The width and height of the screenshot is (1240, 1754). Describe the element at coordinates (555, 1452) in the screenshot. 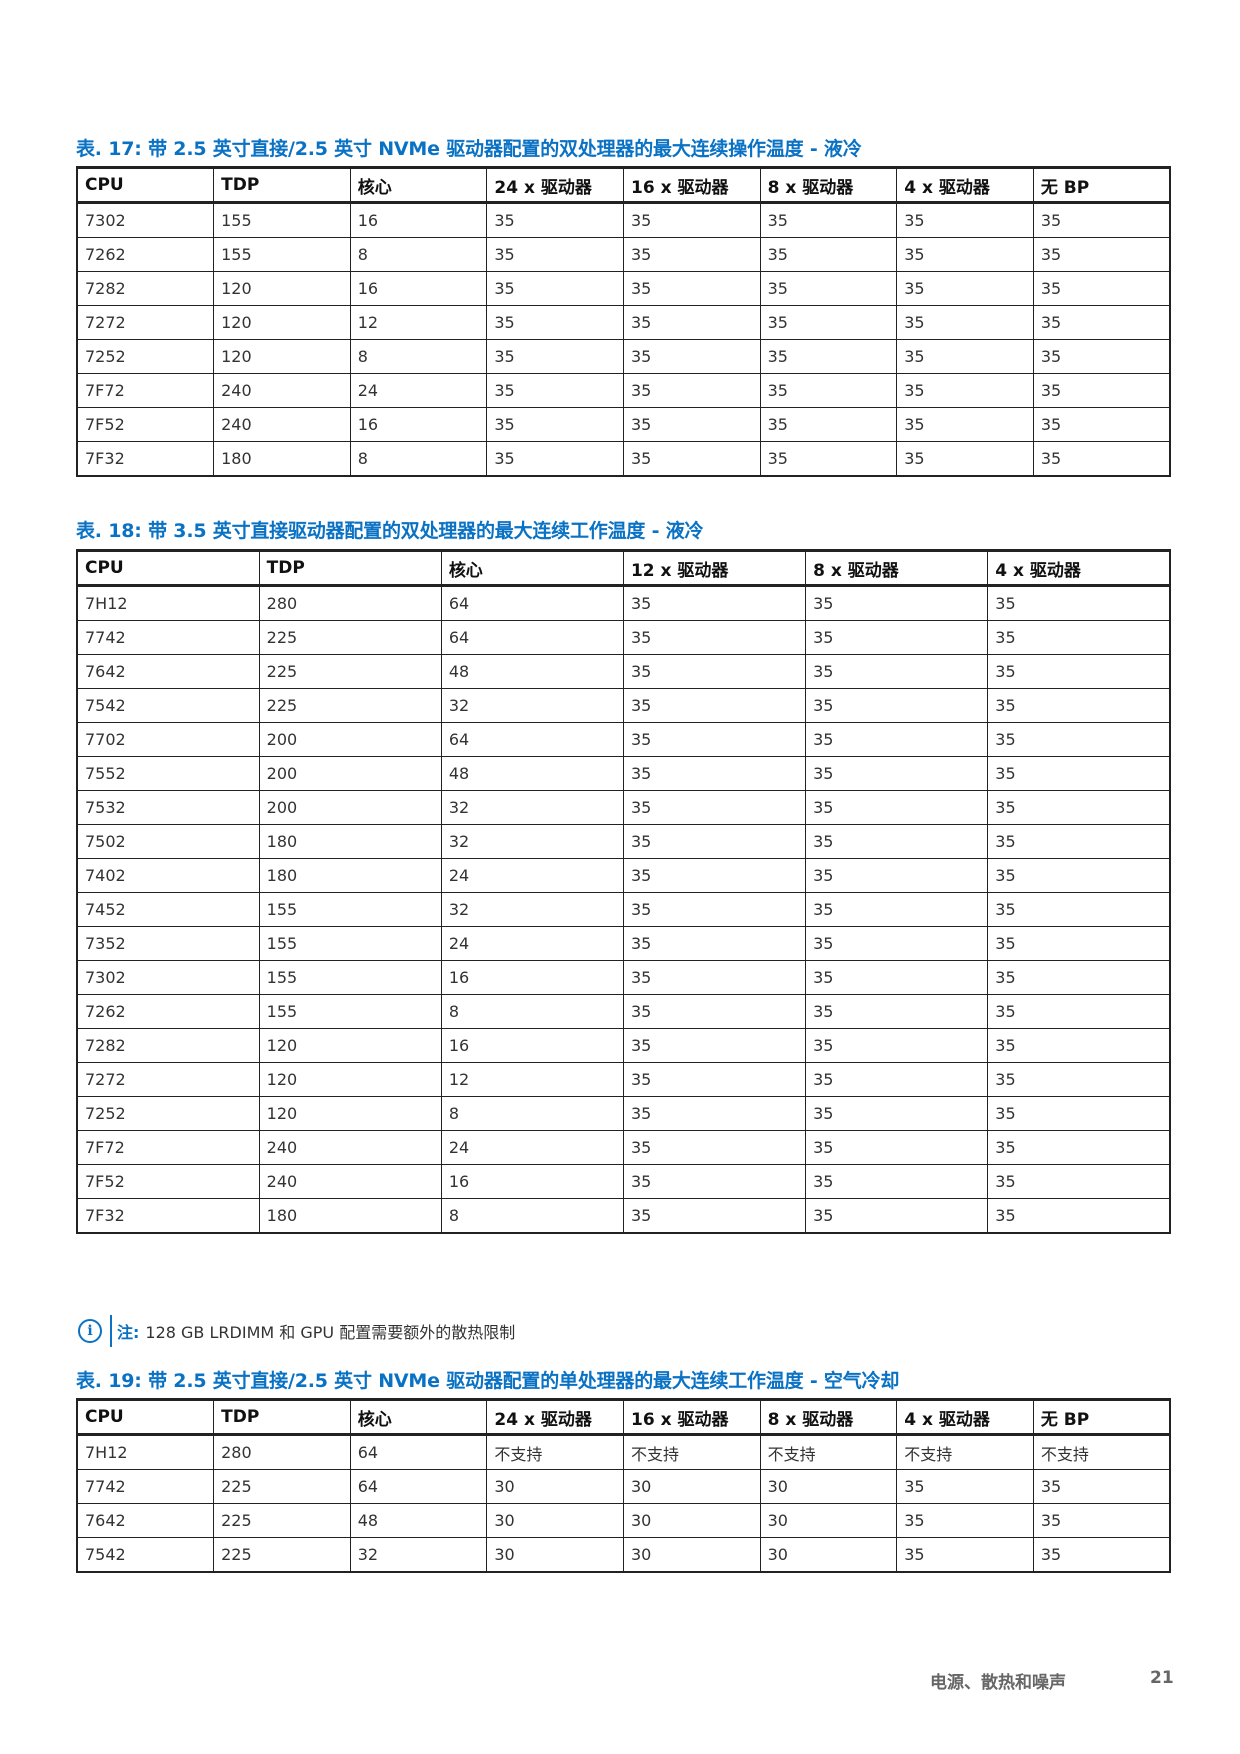

I see `table-cell: 不支持` at that location.